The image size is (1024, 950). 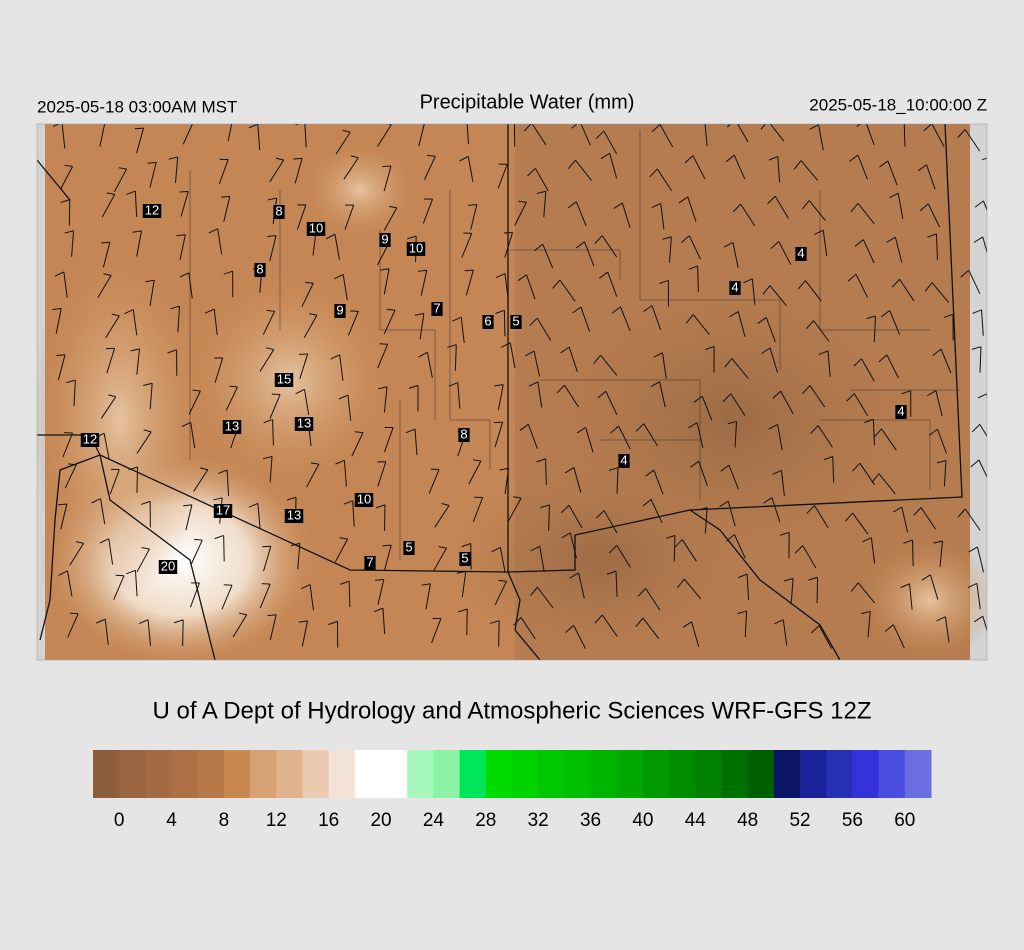 I want to click on colorbar-tick-label: 20, so click(x=380, y=820).